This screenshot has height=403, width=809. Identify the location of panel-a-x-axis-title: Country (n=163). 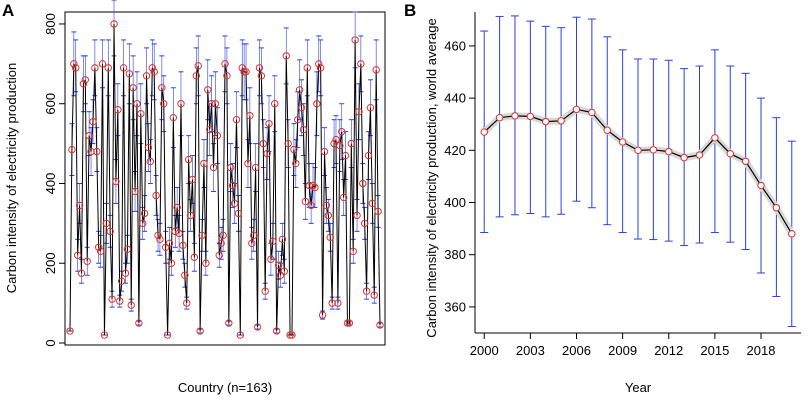
(225, 387).